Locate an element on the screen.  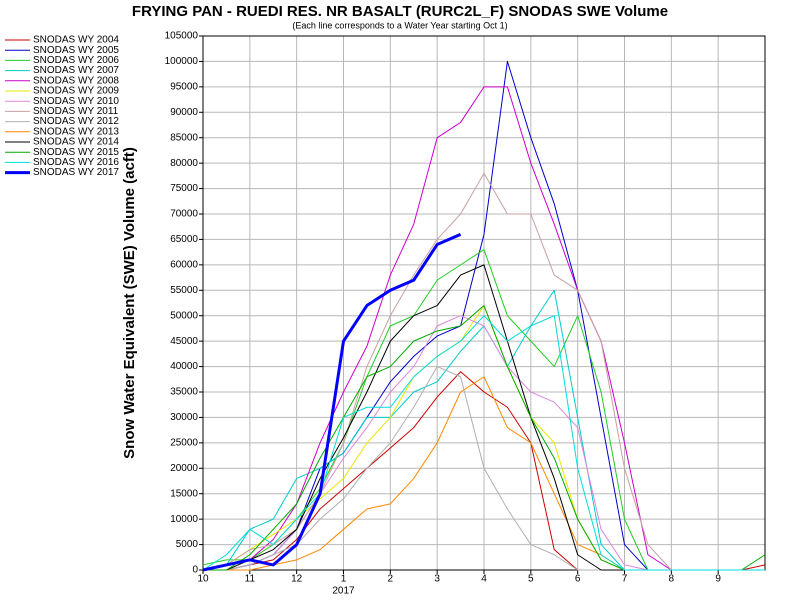
y-tick-label: 75000 is located at coordinates (184, 188).